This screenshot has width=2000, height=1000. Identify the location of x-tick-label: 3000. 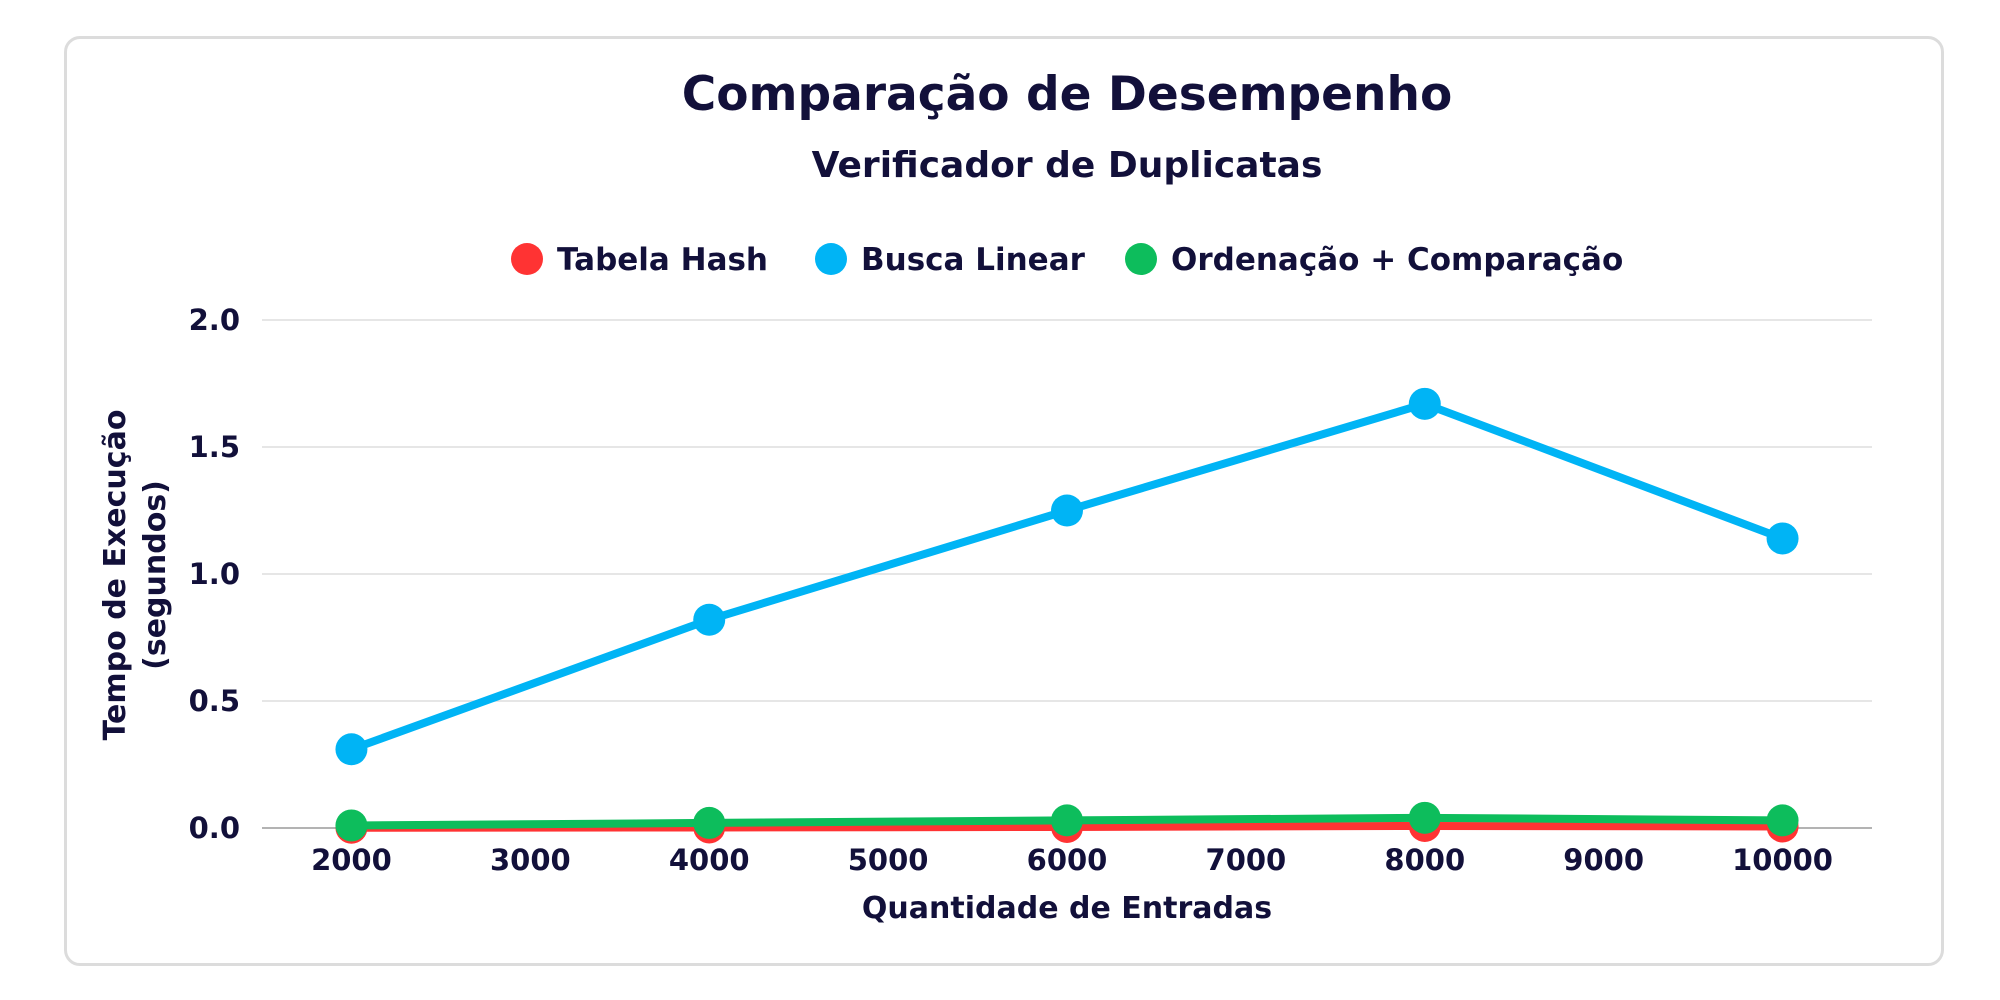
(530, 860).